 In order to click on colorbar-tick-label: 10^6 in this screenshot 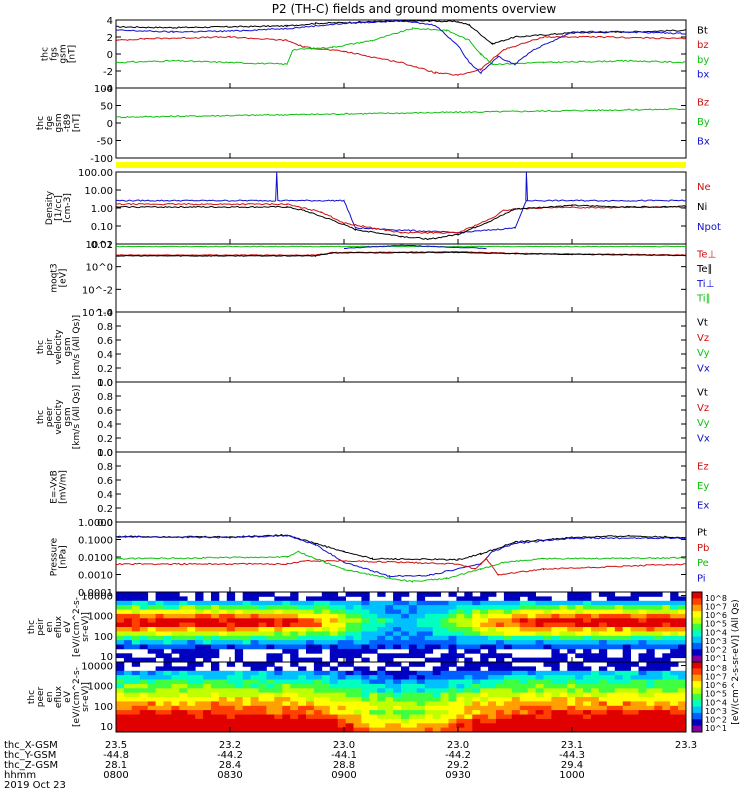, I will do `click(716, 685)`.